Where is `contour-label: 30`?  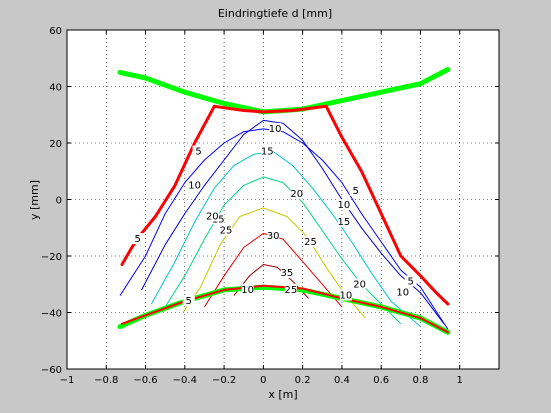
contour-label: 30 is located at coordinates (273, 236).